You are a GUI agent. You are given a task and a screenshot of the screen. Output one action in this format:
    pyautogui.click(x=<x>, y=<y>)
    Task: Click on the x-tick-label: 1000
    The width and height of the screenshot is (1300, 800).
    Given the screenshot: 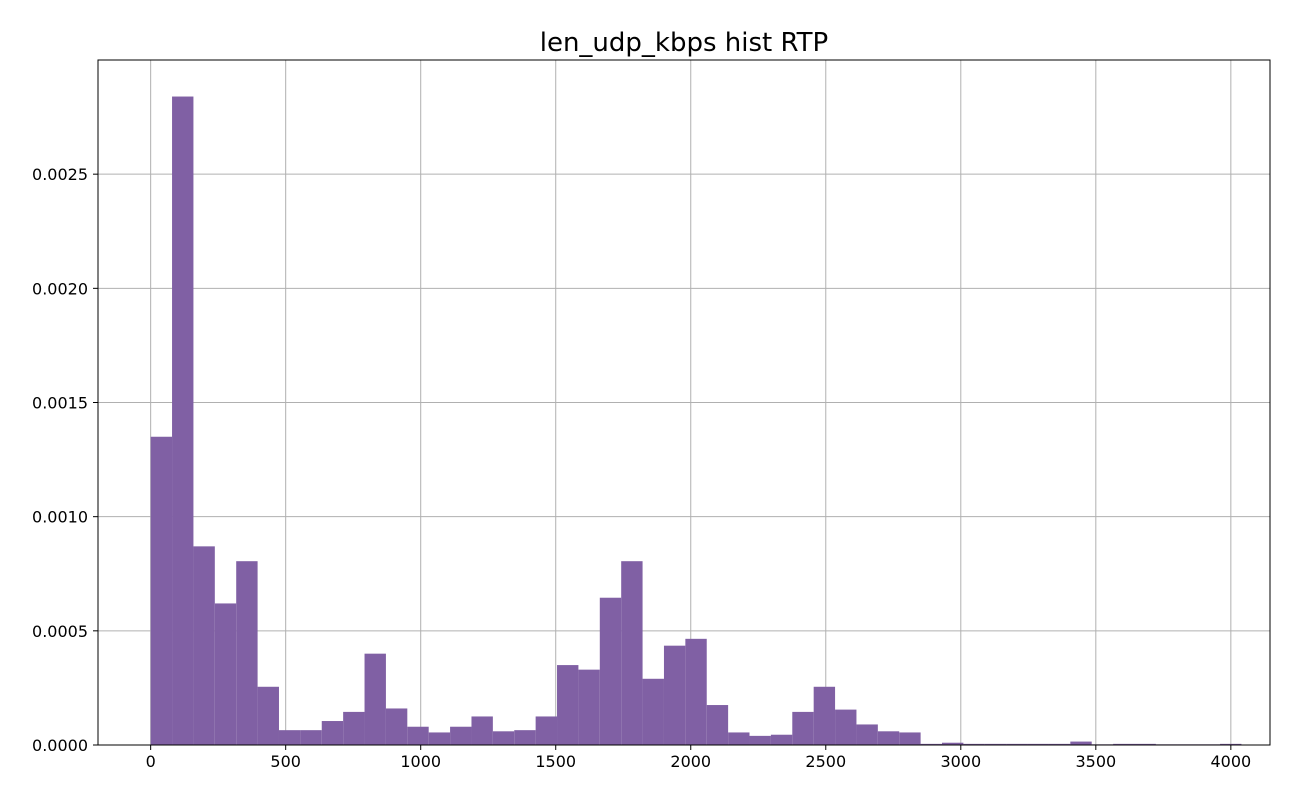 What is the action you would take?
    pyautogui.click(x=420, y=761)
    